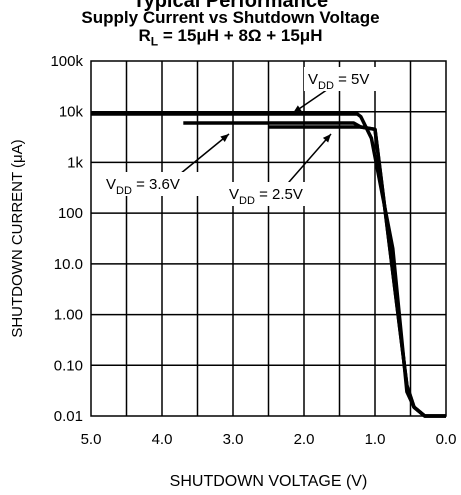 This screenshot has height=495, width=461. I want to click on x-tick-label: 5.0, so click(91, 439).